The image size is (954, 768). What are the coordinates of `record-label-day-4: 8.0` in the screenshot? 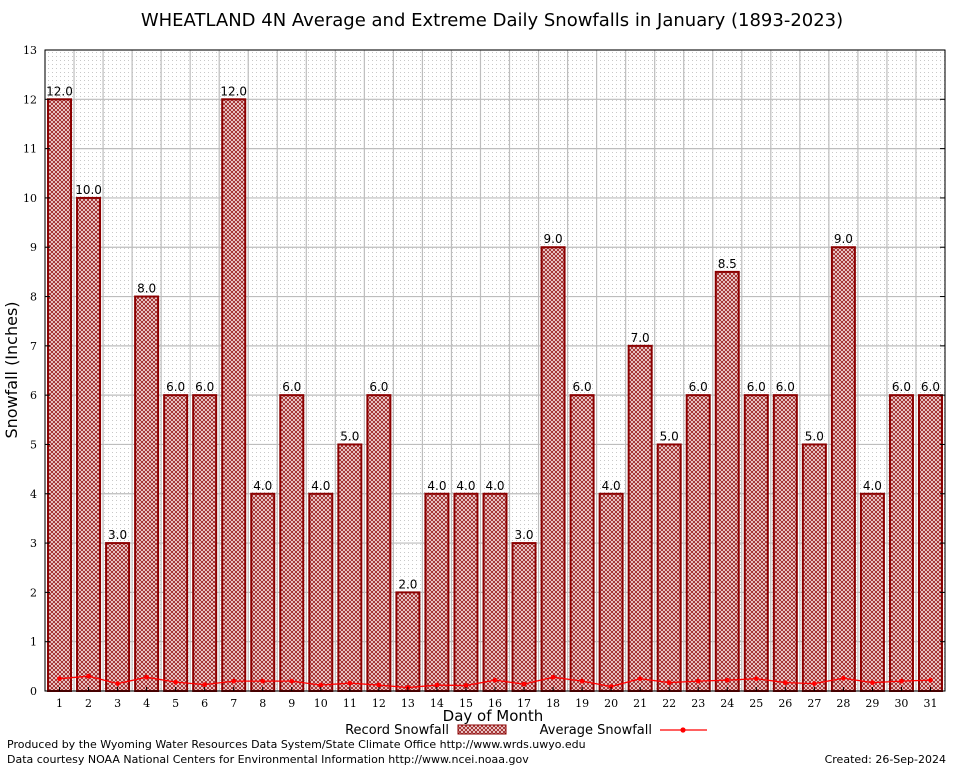 It's located at (146, 289).